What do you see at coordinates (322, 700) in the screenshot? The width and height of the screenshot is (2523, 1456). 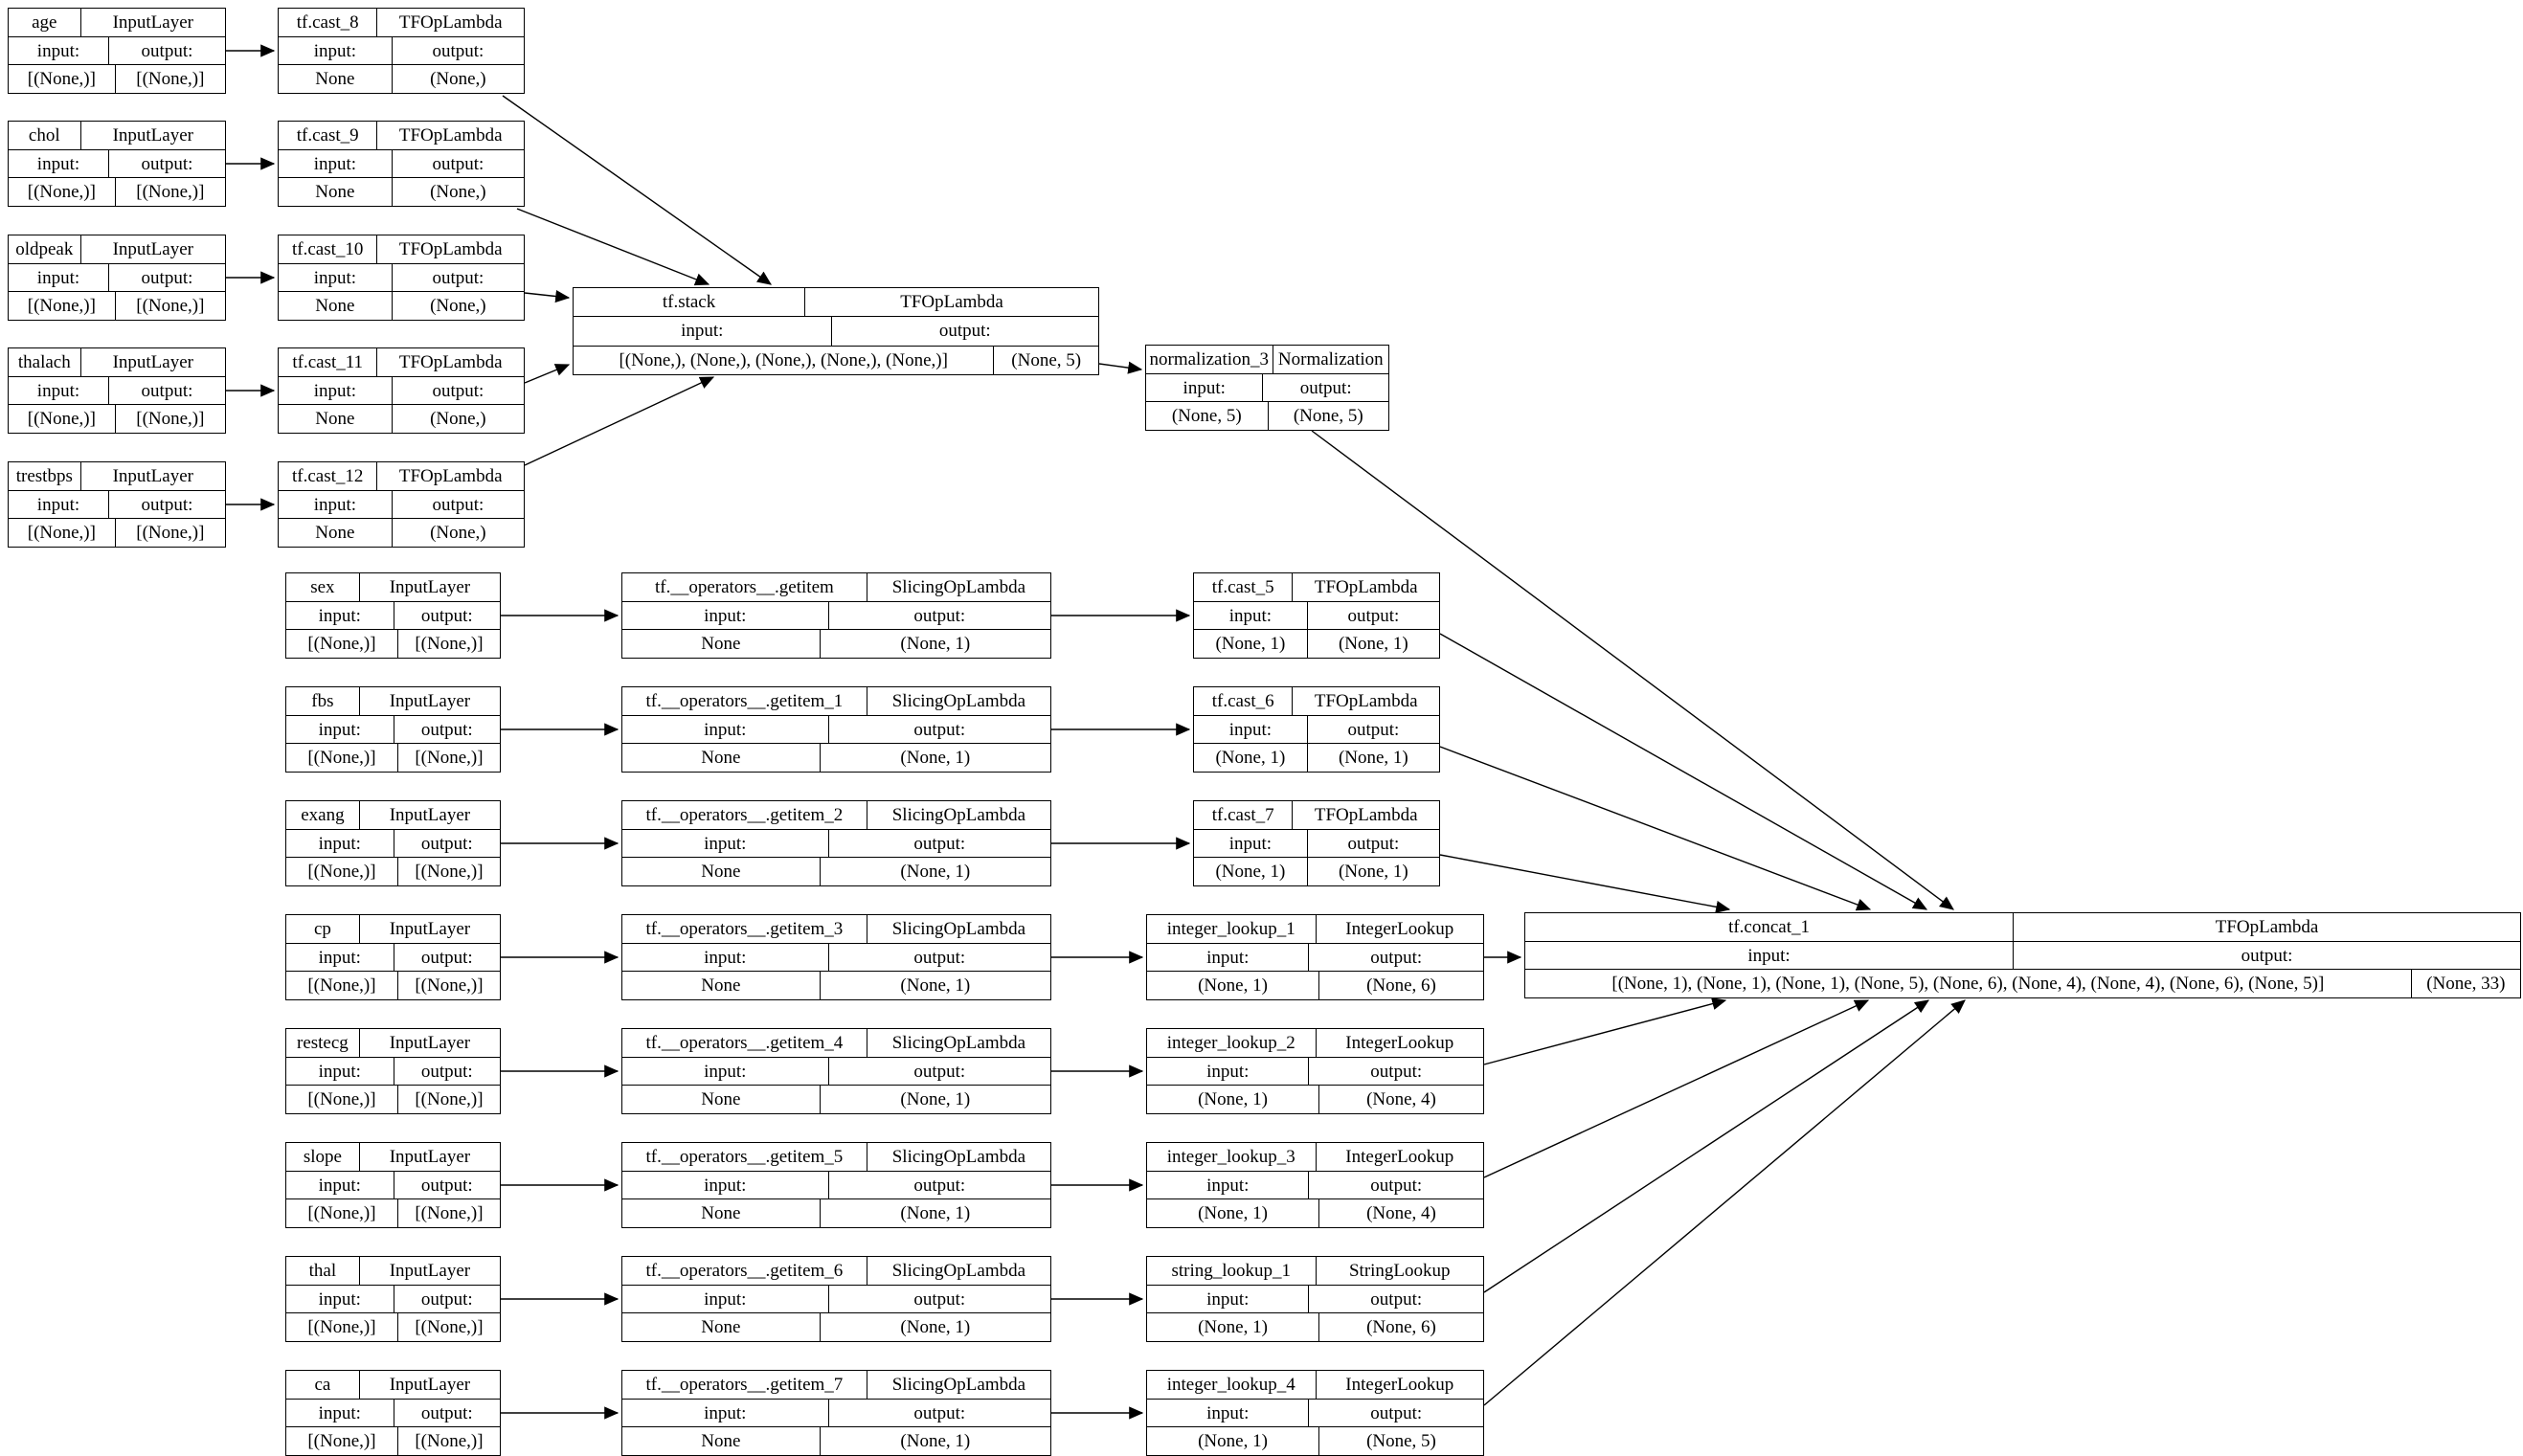 I see `layer-name: fbs` at bounding box center [322, 700].